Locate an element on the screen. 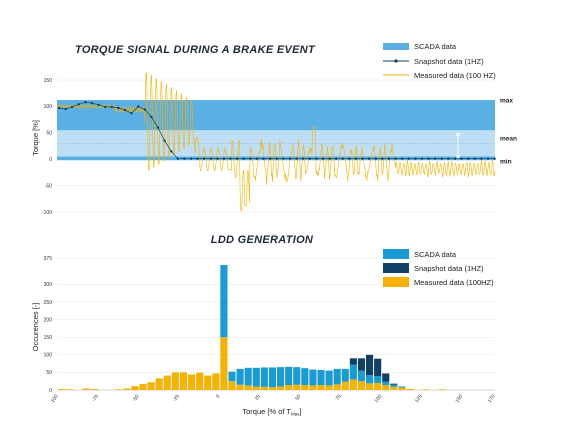 This screenshot has width=570, height=425. band-label-max: max is located at coordinates (506, 100).